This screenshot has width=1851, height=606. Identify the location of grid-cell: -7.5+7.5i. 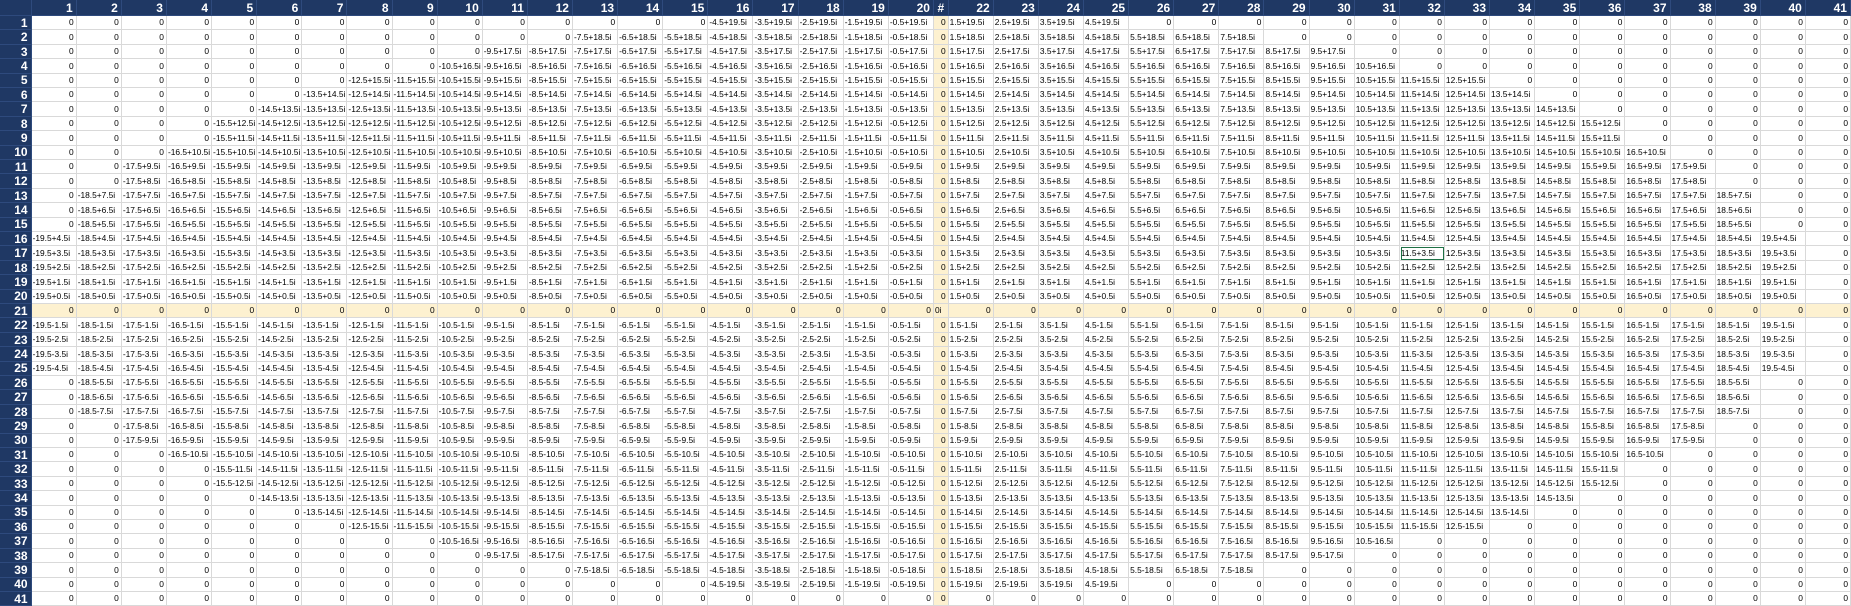
(596, 196).